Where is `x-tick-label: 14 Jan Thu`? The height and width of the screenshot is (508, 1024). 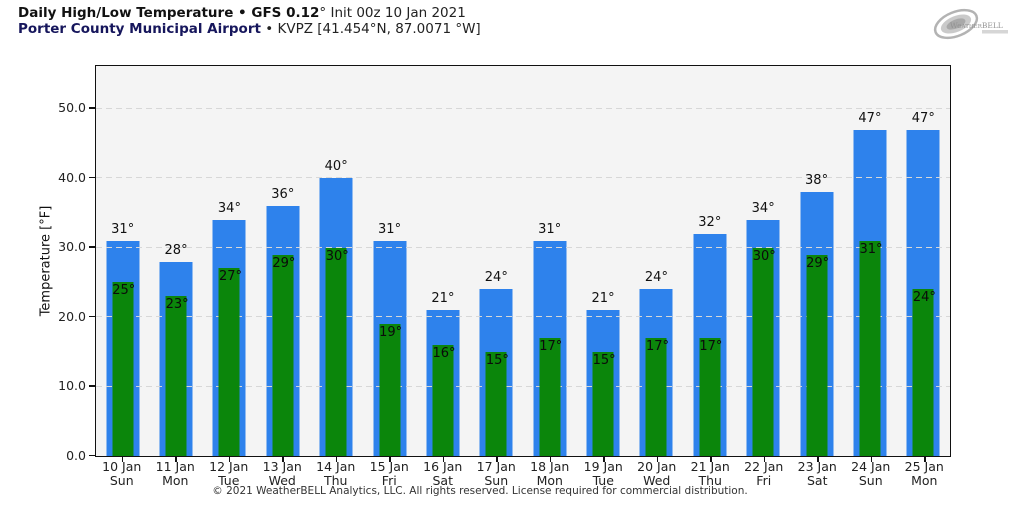
x-tick-label: 14 Jan Thu is located at coordinates (336, 472).